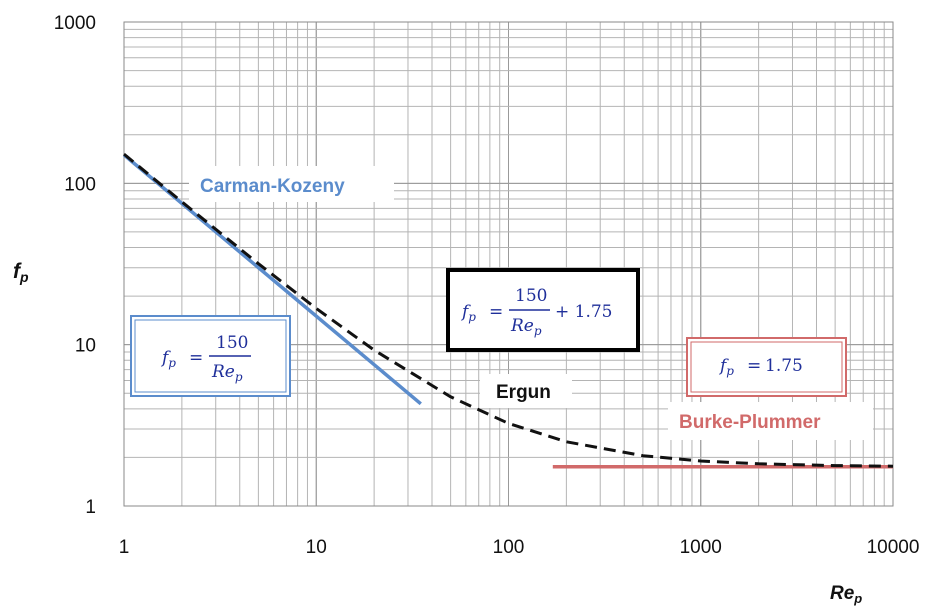 The image size is (932, 608). I want to click on y-tick-label: 1000, so click(75, 23).